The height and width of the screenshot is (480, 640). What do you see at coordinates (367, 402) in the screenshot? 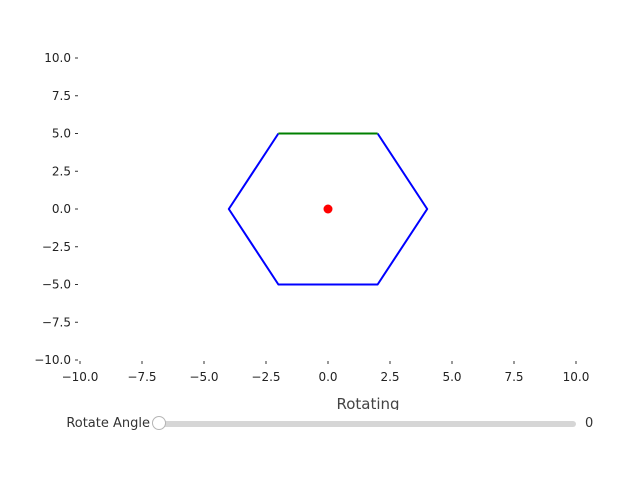
I see `x-axis-label: Rotating` at bounding box center [367, 402].